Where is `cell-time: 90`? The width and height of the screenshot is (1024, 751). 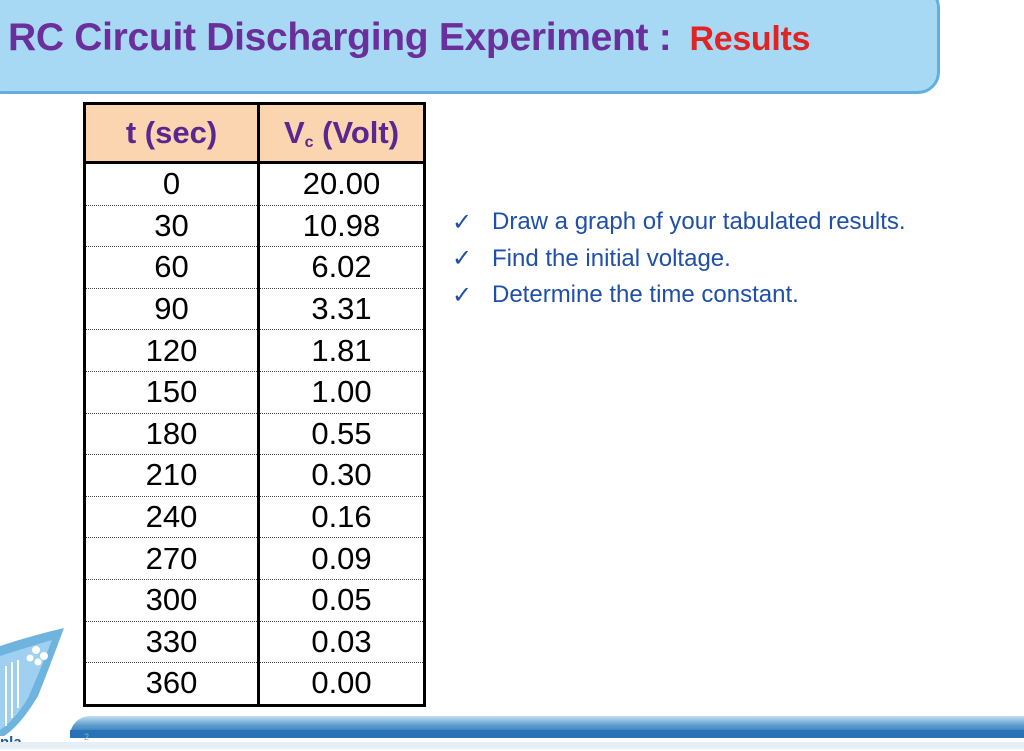
cell-time: 90 is located at coordinates (171, 309).